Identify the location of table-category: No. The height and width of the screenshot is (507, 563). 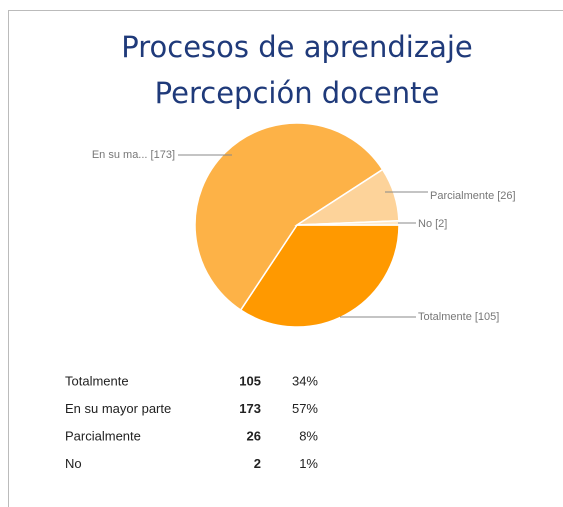
(73, 463).